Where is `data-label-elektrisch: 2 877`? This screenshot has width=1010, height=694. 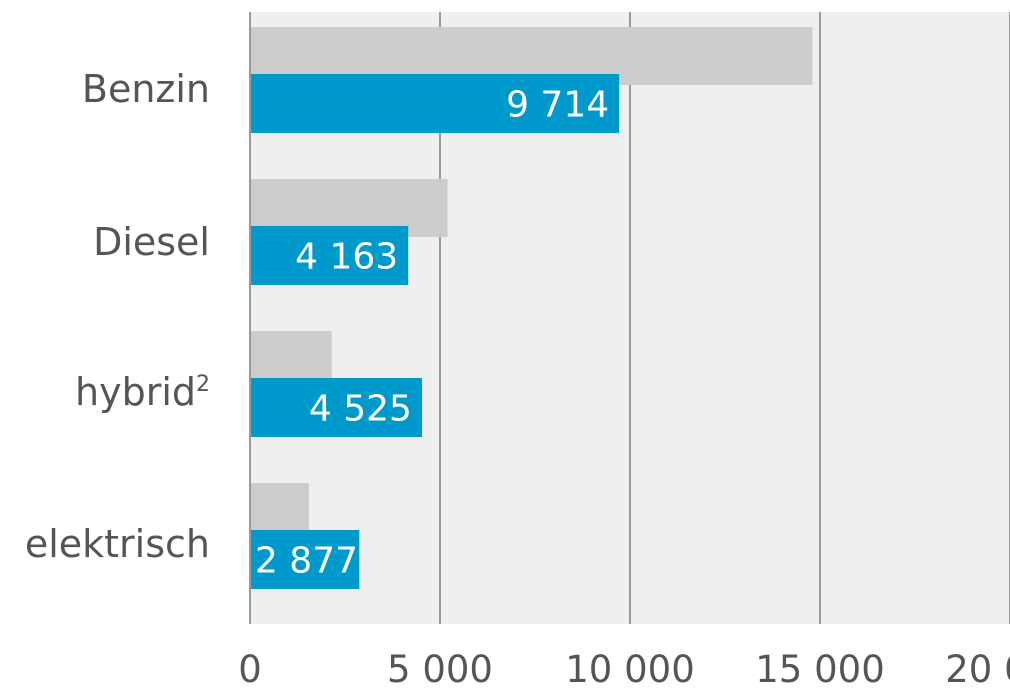
data-label-elektrisch: 2 877 is located at coordinates (306, 561).